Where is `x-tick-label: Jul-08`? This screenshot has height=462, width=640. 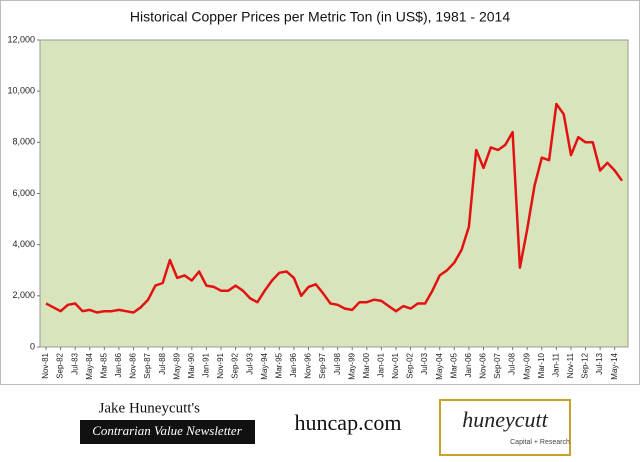
x-tick-label: Jul-08 is located at coordinates (512, 363).